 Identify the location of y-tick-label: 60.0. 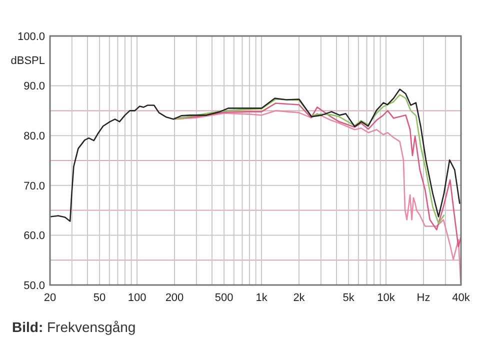
(34, 236).